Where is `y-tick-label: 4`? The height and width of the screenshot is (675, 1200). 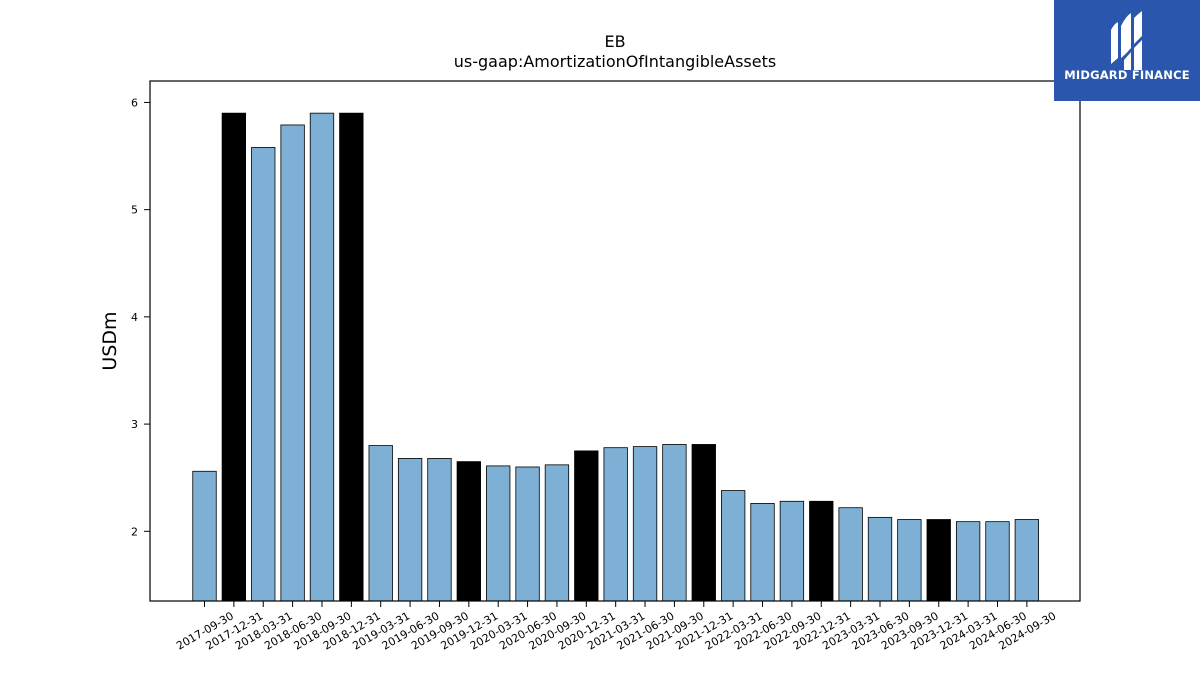
y-tick-label: 4 is located at coordinates (134, 317).